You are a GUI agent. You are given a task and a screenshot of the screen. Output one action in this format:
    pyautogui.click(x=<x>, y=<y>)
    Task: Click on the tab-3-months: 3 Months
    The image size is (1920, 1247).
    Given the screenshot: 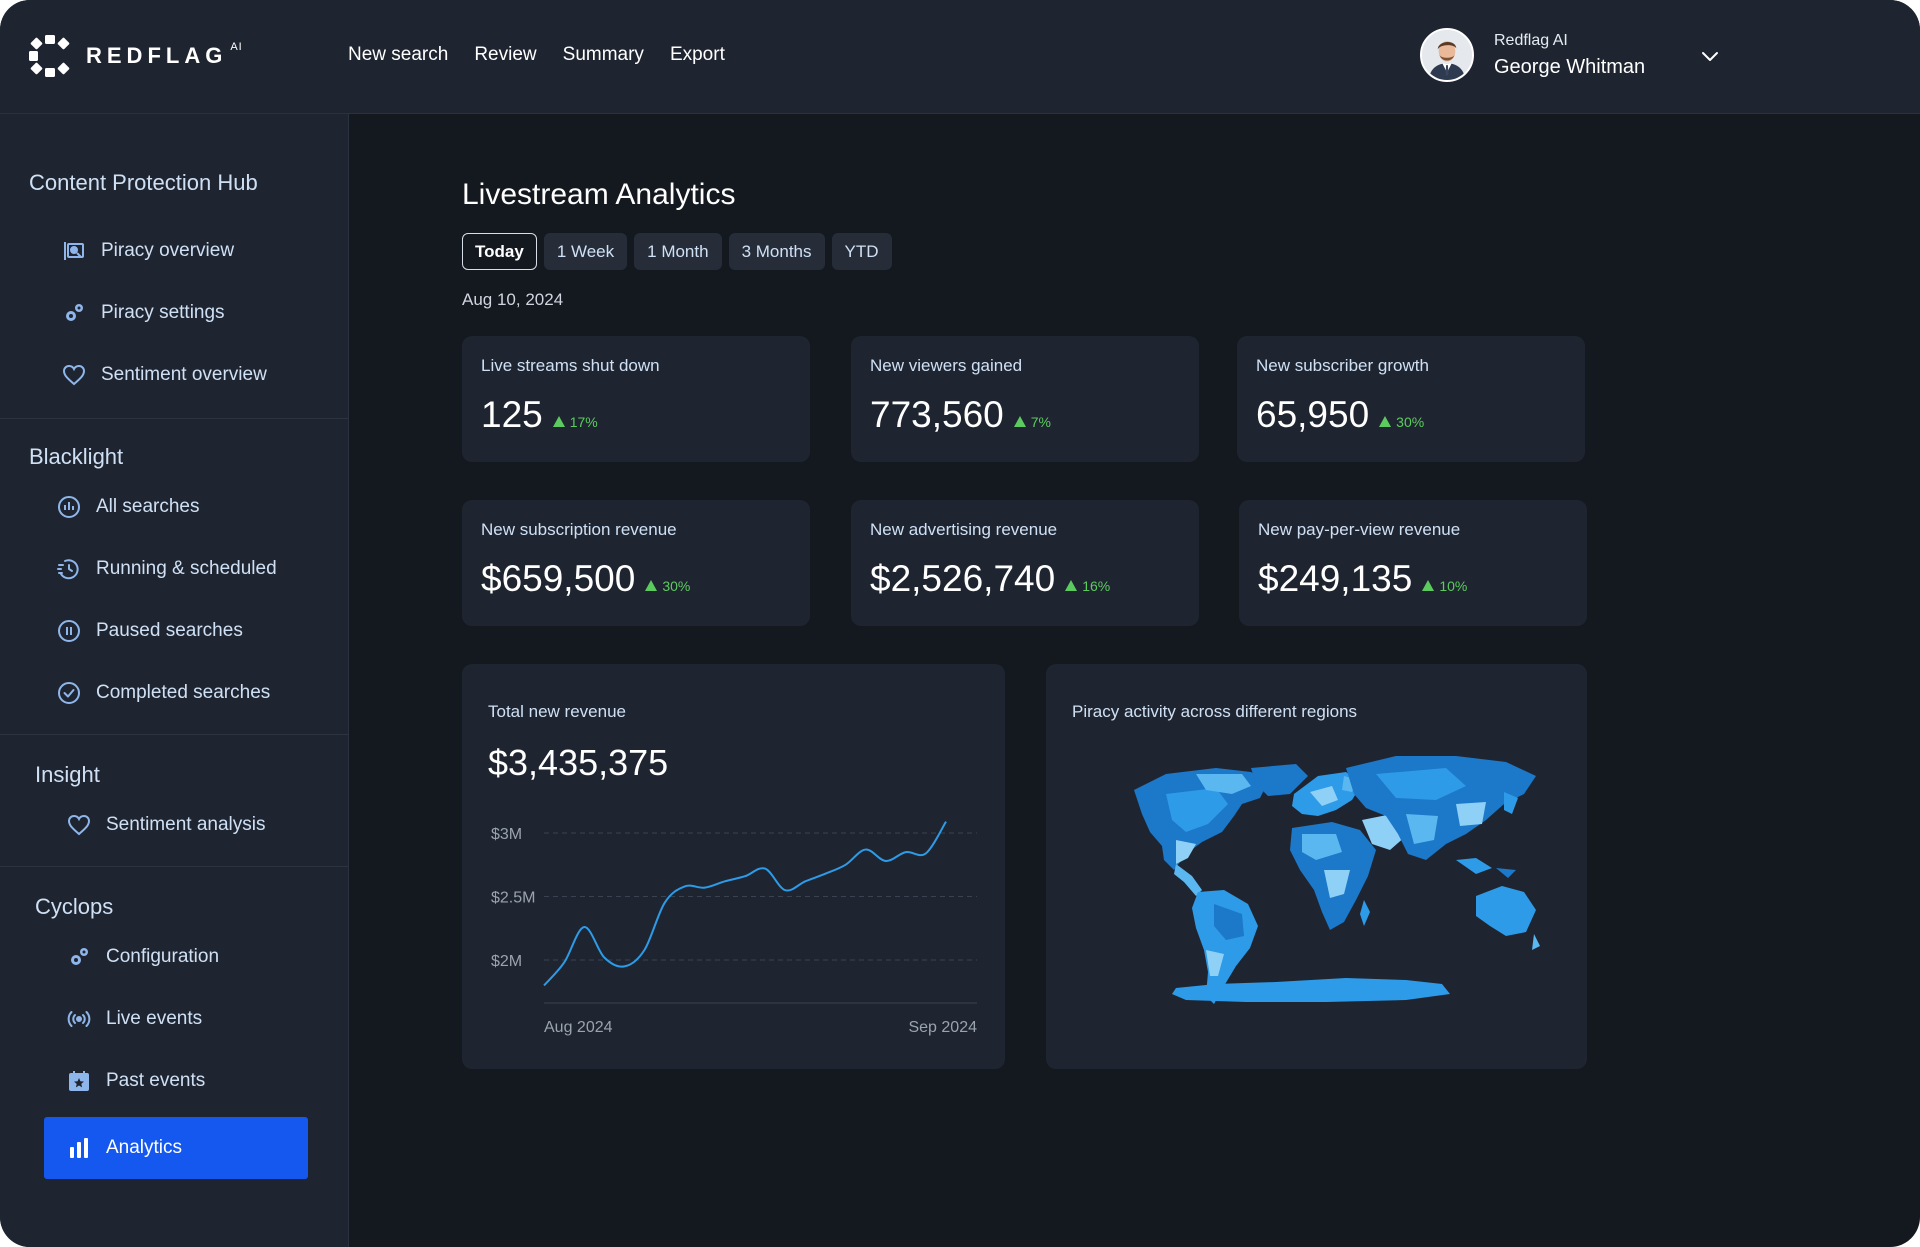 What is the action you would take?
    pyautogui.click(x=776, y=251)
    